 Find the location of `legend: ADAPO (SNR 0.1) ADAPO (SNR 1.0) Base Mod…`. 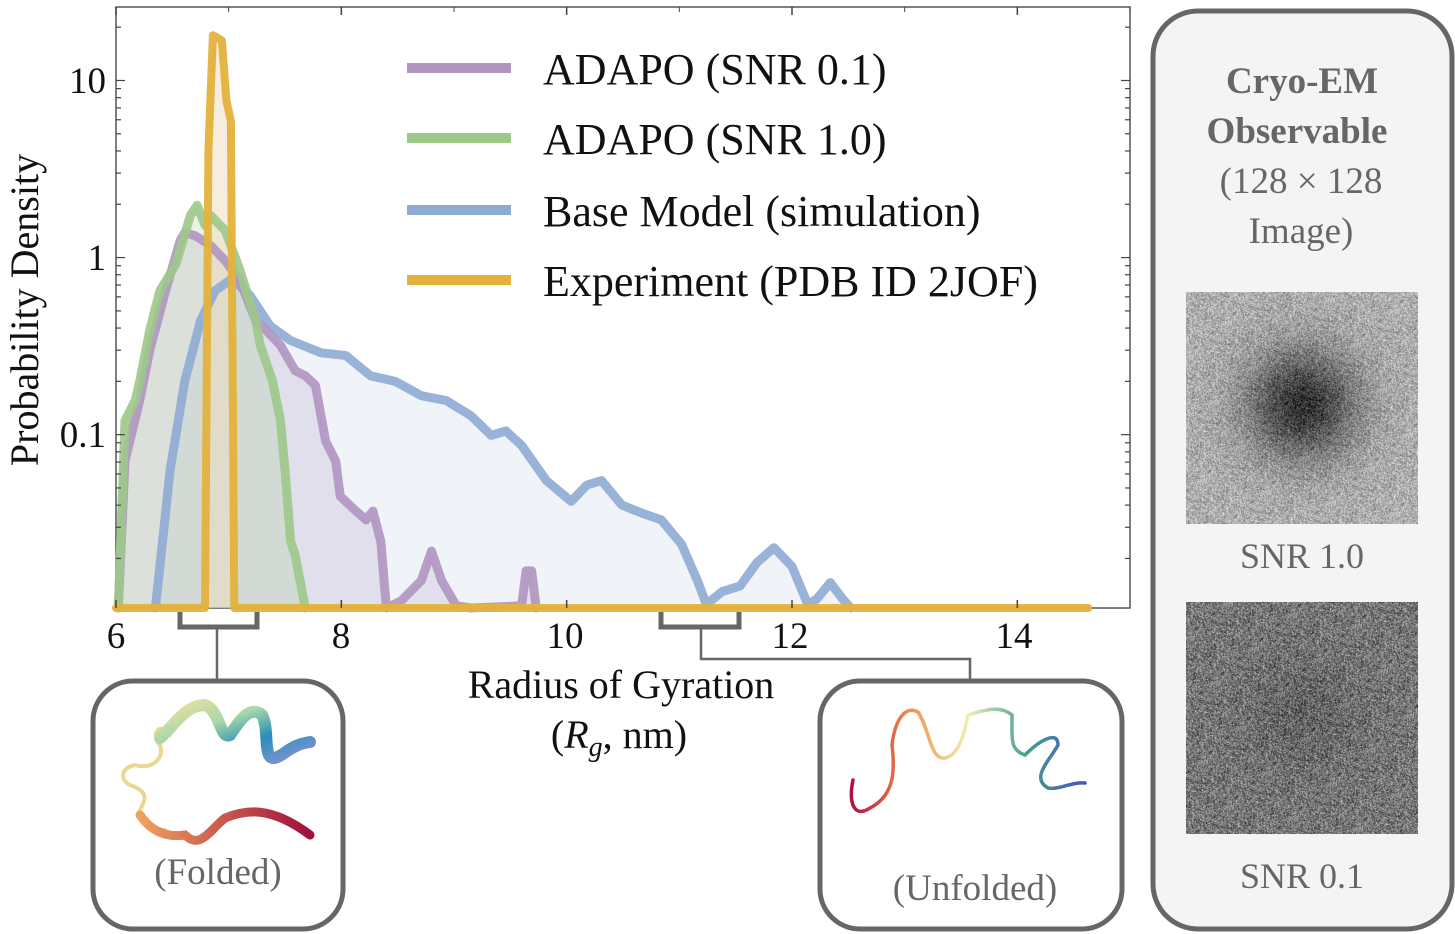

legend: ADAPO (SNR 0.1) ADAPO (SNR 1.0) Base Mod… is located at coordinates (722, 175).